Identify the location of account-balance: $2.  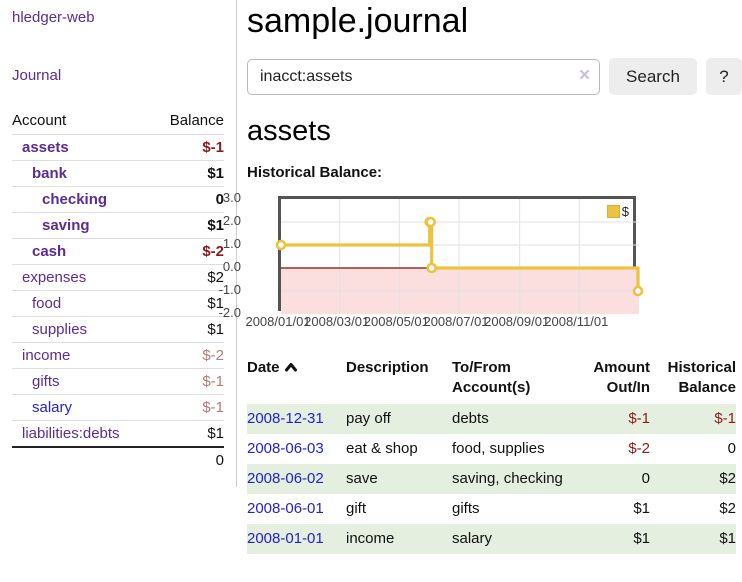
(188, 277).